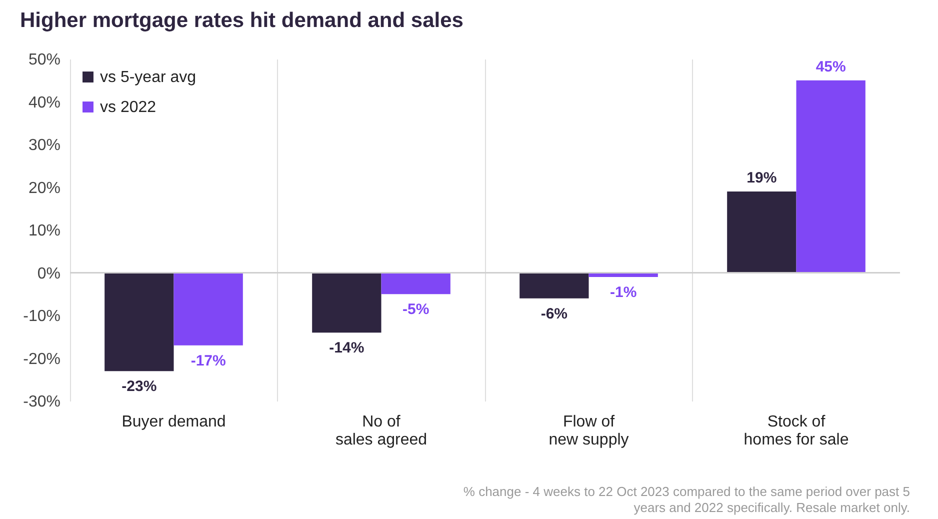 This screenshot has height=519, width=938. Describe the element at coordinates (761, 178) in the screenshot. I see `data-label: 19%` at that location.